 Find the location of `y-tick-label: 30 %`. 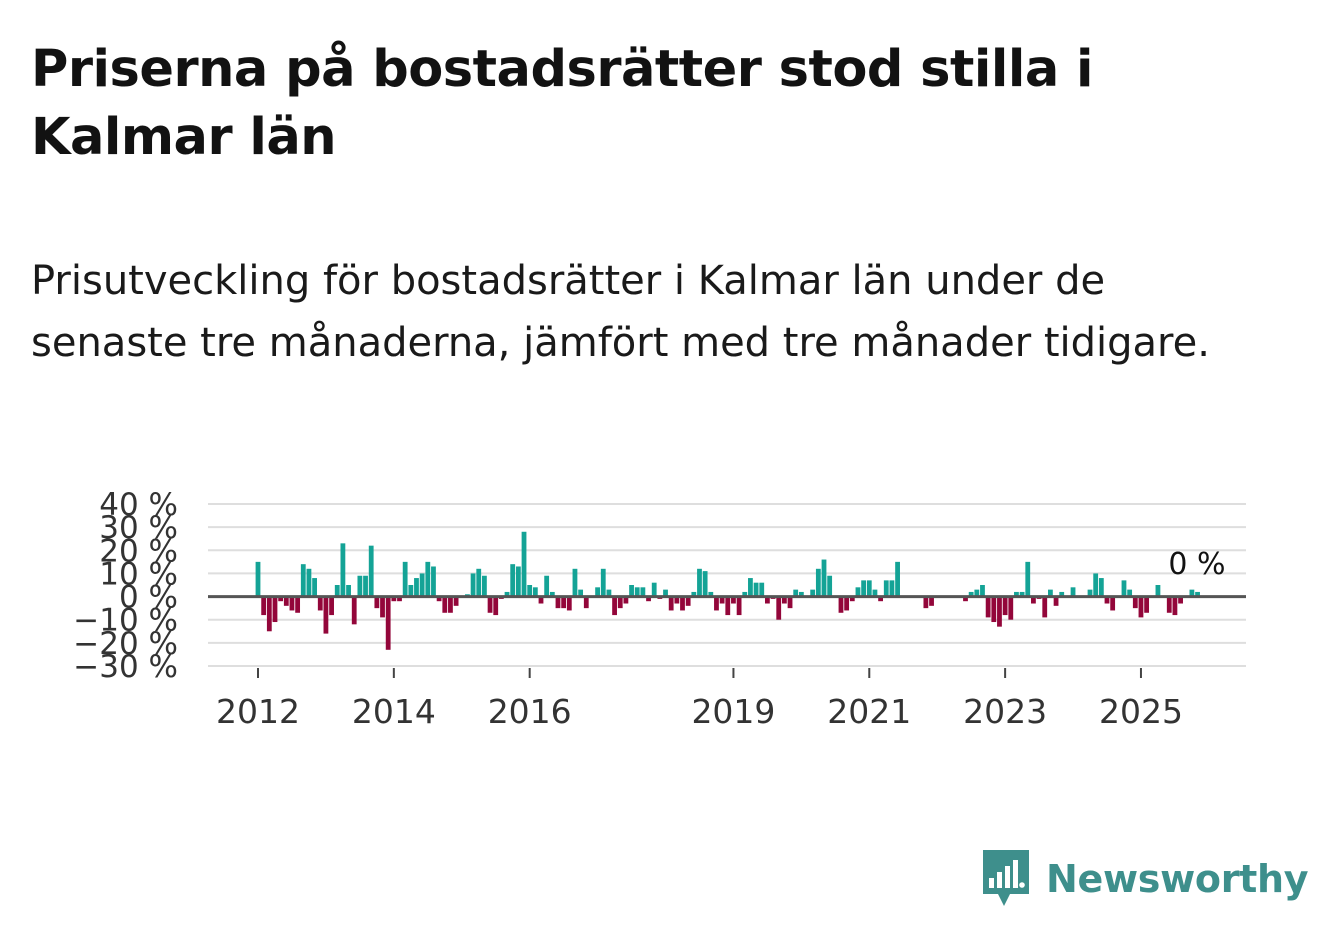

y-tick-label: 30 % is located at coordinates (138, 528).